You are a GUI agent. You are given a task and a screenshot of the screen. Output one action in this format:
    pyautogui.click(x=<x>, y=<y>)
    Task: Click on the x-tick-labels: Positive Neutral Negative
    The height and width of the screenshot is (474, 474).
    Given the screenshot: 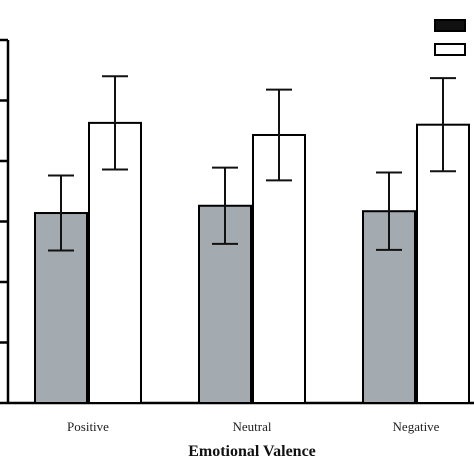 What is the action you would take?
    pyautogui.click(x=253, y=426)
    